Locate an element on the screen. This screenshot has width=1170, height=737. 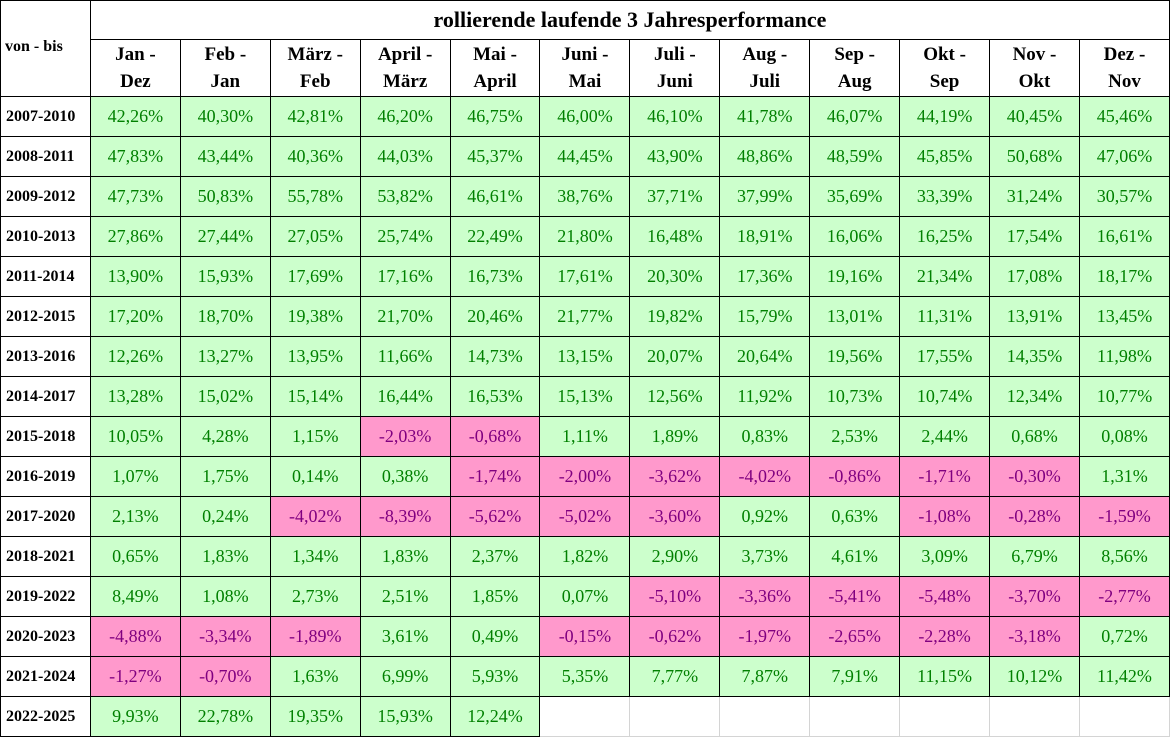
positive-value-cell: 2,44% is located at coordinates (945, 436).